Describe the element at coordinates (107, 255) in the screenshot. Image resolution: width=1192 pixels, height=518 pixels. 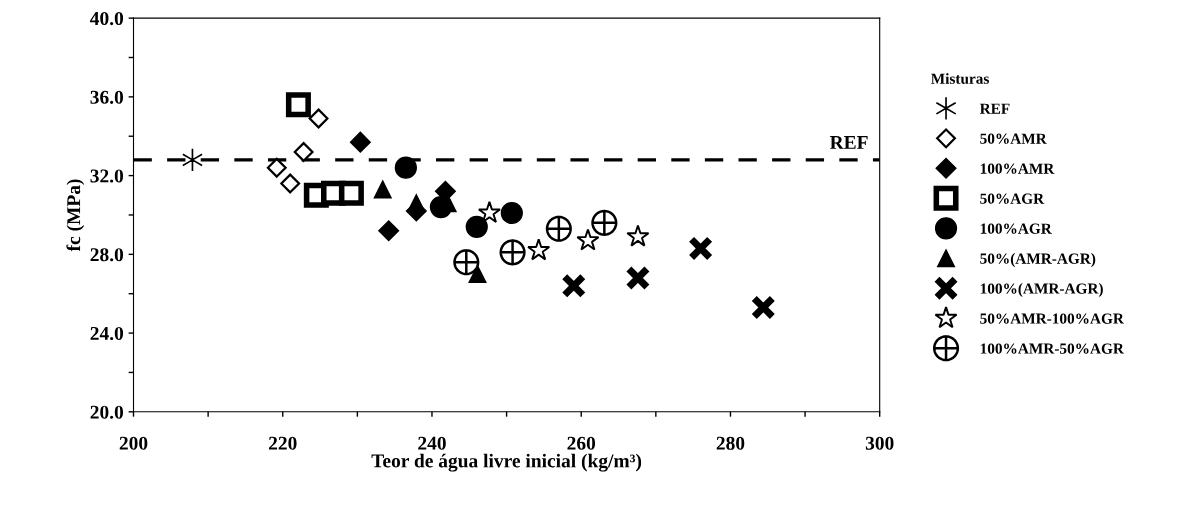
I see `y-tick-label: 28.0` at that location.